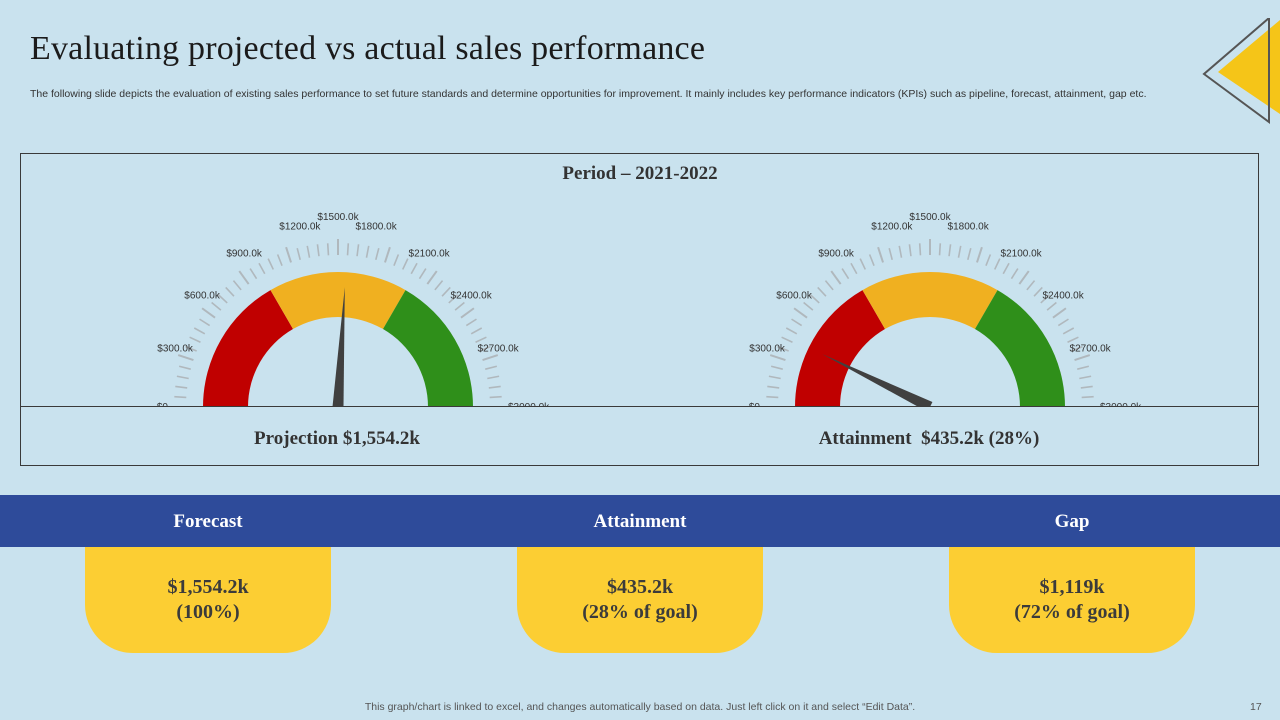  Describe the element at coordinates (208, 612) in the screenshot. I see `forecast-note: (100%)` at that location.